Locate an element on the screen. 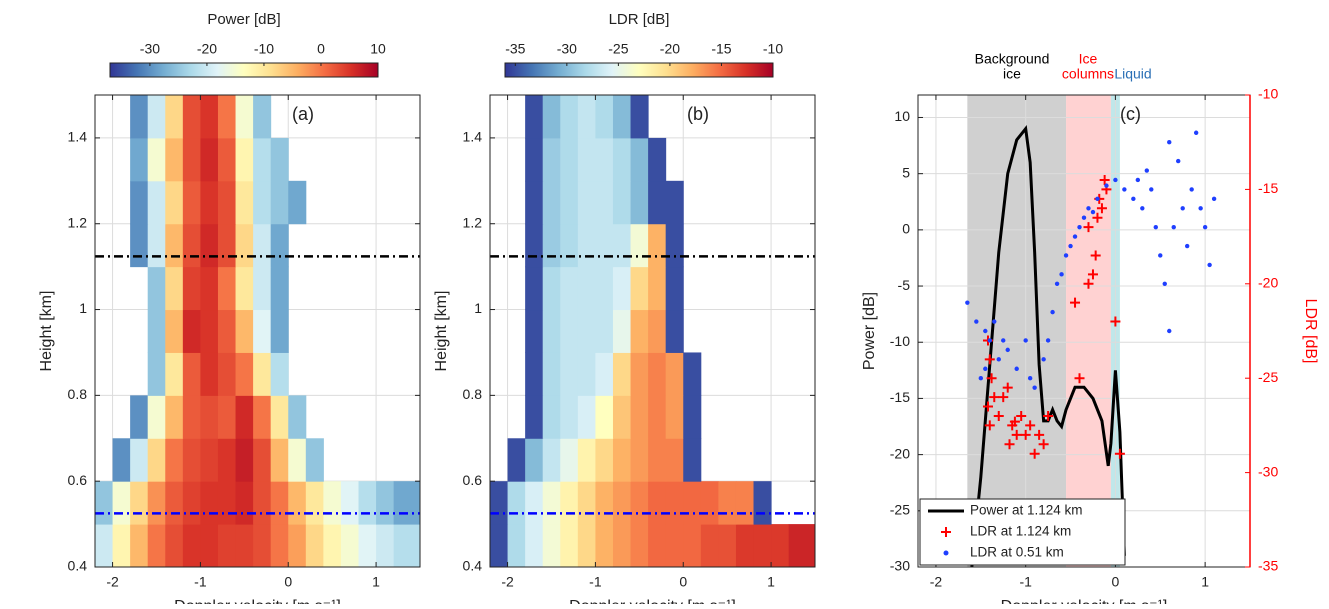  y-tick-label: 1 is located at coordinates (478, 308).